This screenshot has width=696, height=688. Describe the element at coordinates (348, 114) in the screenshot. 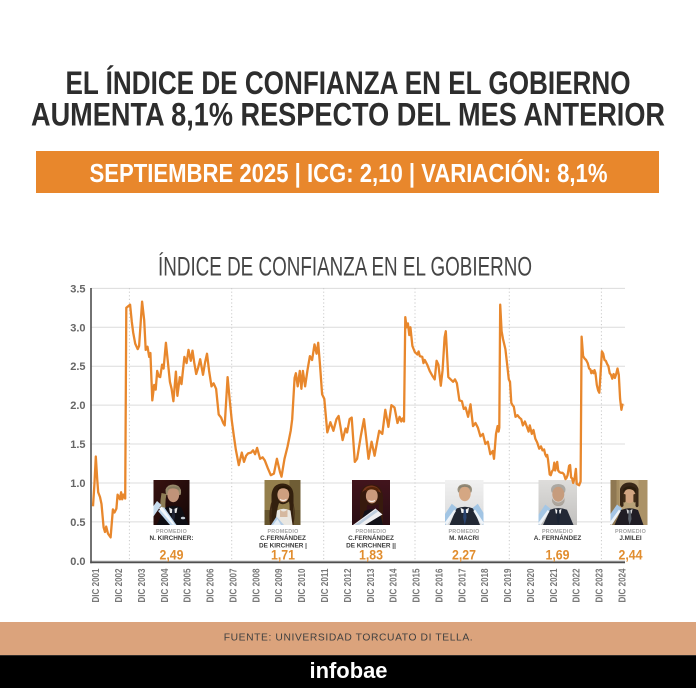

I see `svg-text:AUMENTA 8,1% RESPECTO DEL MES: AUMENTA 8,1% RESPECTO DEL MES ANTERIOR` at that location.